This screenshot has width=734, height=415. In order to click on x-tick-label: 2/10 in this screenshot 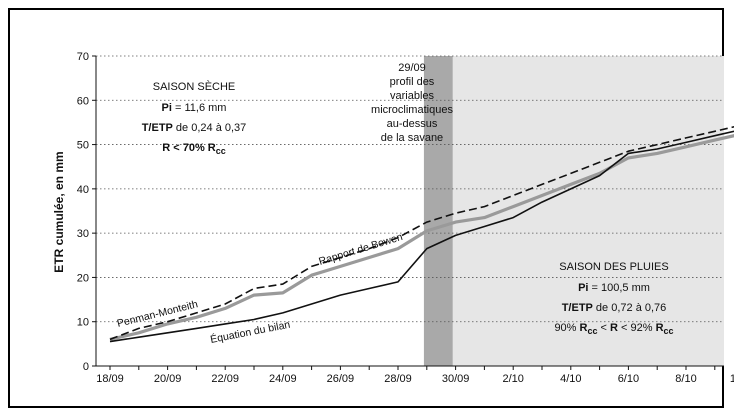, I will do `click(512, 379)`.